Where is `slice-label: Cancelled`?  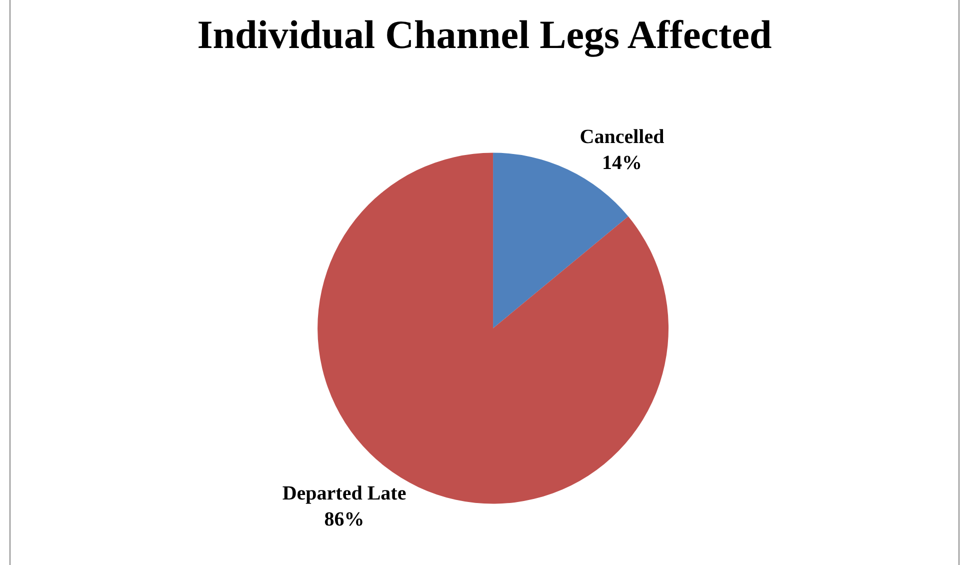 slice-label: Cancelled is located at coordinates (622, 137).